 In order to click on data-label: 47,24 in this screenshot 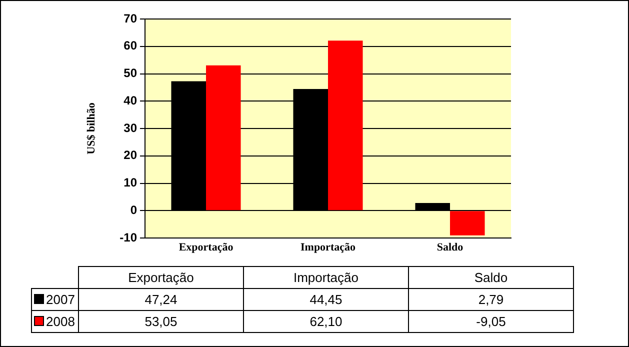, I will do `click(161, 299)`.